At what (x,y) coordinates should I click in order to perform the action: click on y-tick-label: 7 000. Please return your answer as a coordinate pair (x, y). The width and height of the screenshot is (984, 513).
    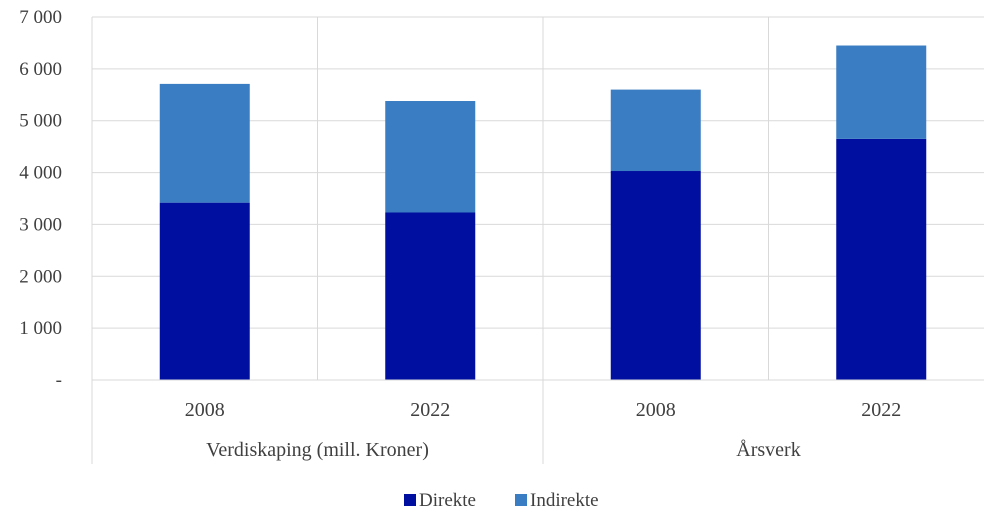
    Looking at the image, I should click on (40, 17).